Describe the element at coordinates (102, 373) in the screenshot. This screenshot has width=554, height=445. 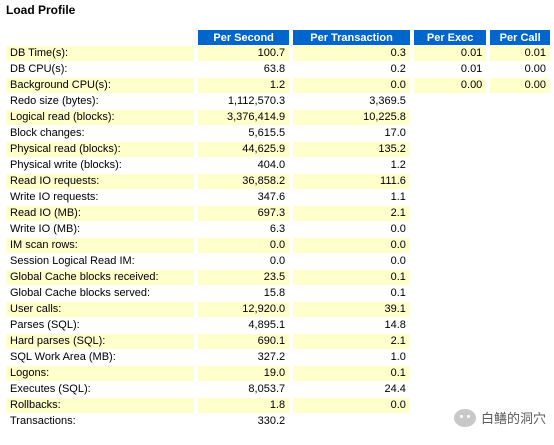
I see `row-label: Logons:` at that location.